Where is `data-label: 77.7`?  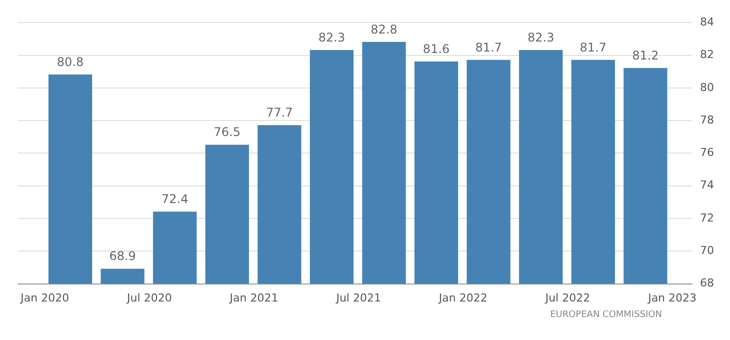 data-label: 77.7 is located at coordinates (279, 113).